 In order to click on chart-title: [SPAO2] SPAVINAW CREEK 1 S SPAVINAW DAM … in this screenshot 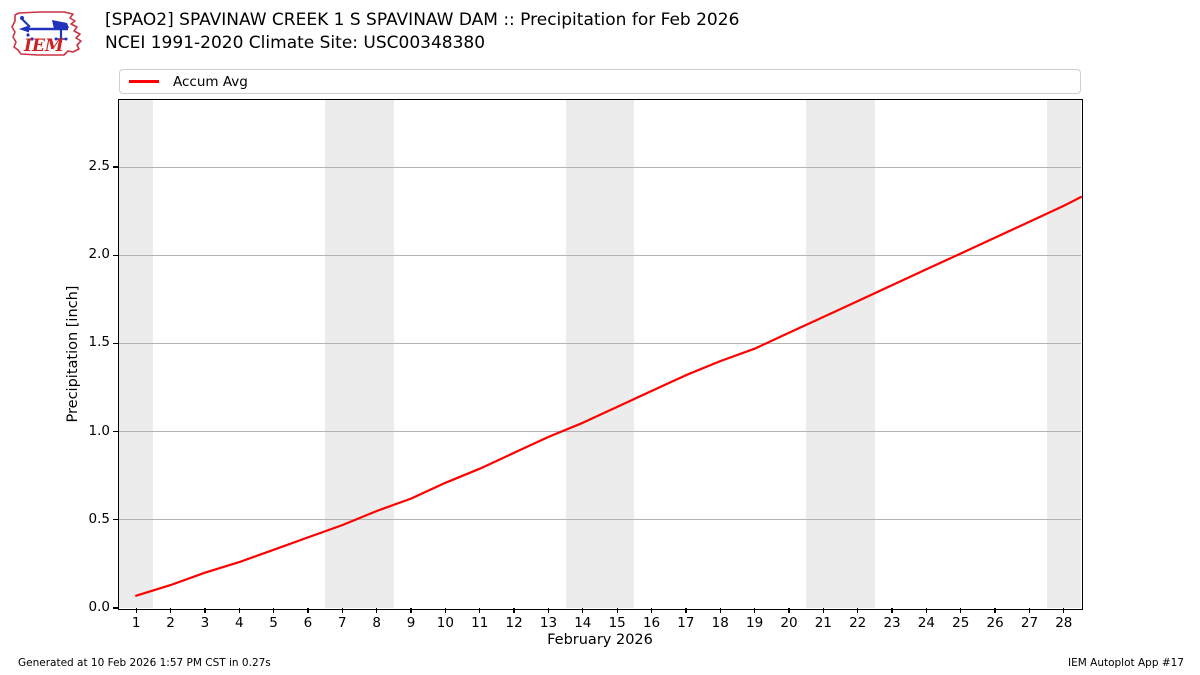, I will do `click(422, 32)`.